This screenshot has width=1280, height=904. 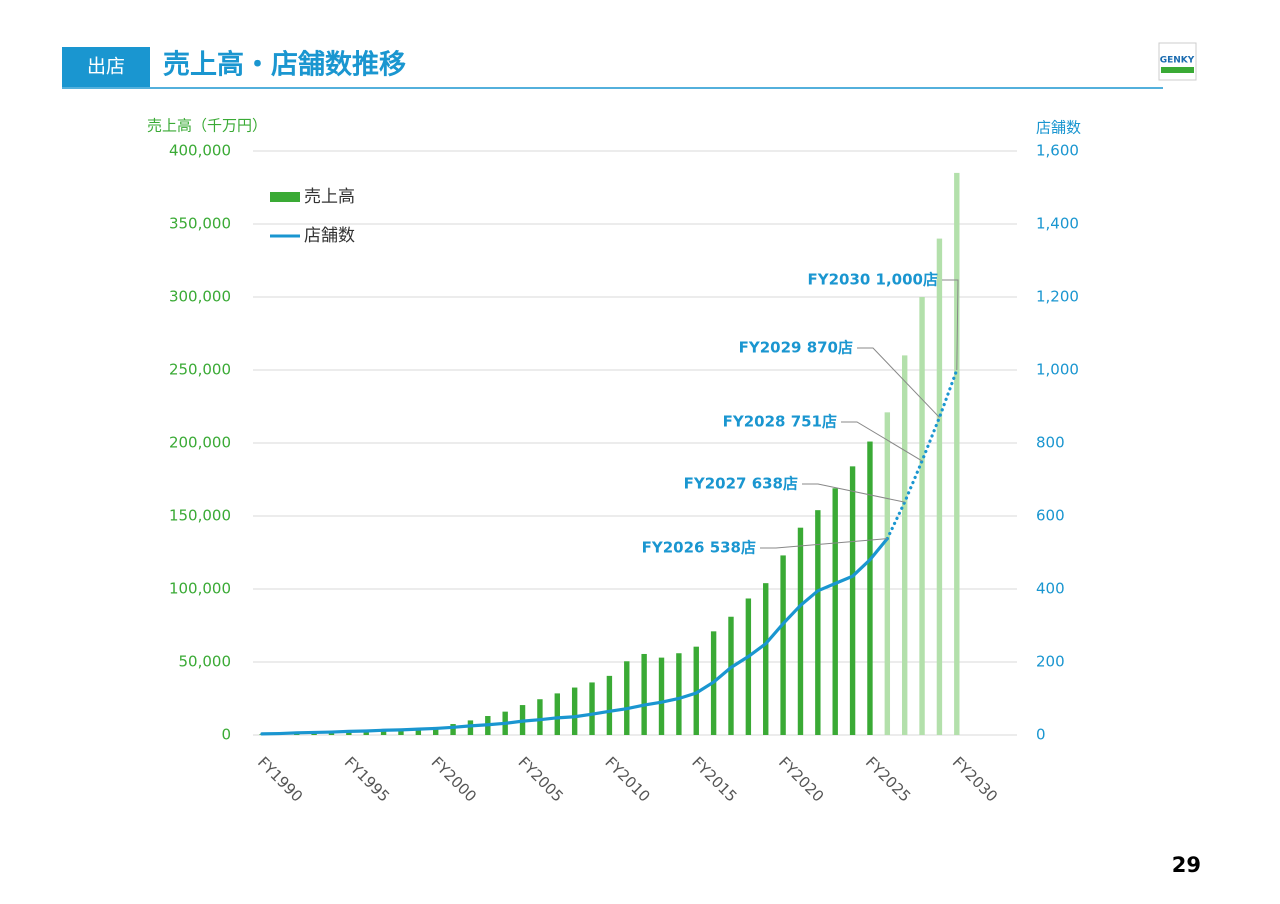 I want to click on section-label: 出店, so click(x=106, y=67).